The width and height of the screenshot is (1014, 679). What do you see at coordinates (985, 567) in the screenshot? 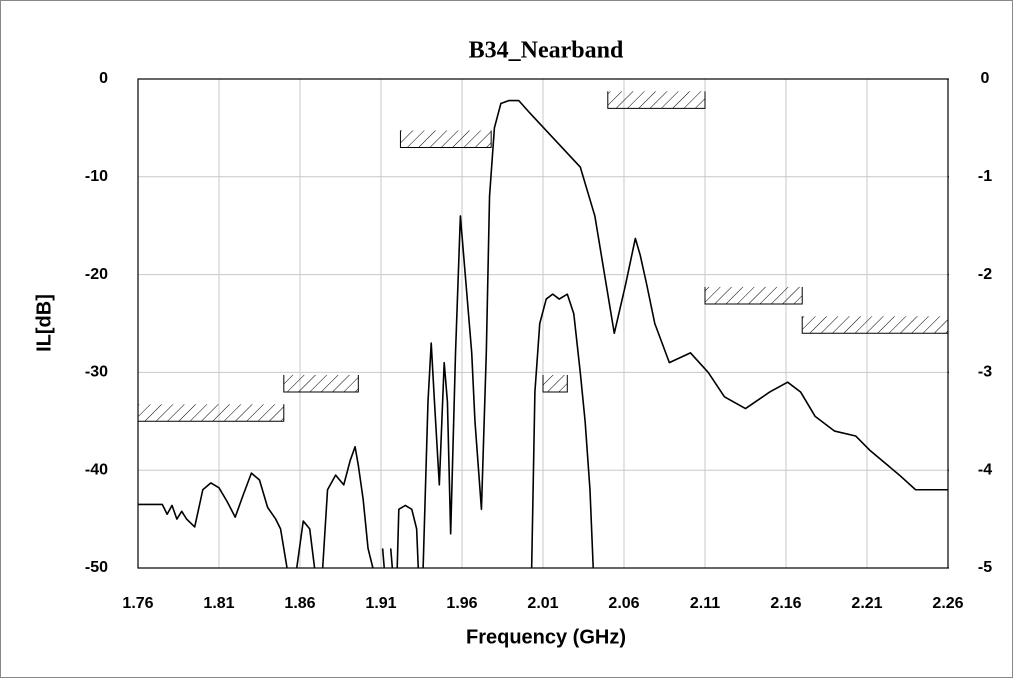
I see `y2-tick-label: -5` at bounding box center [985, 567].